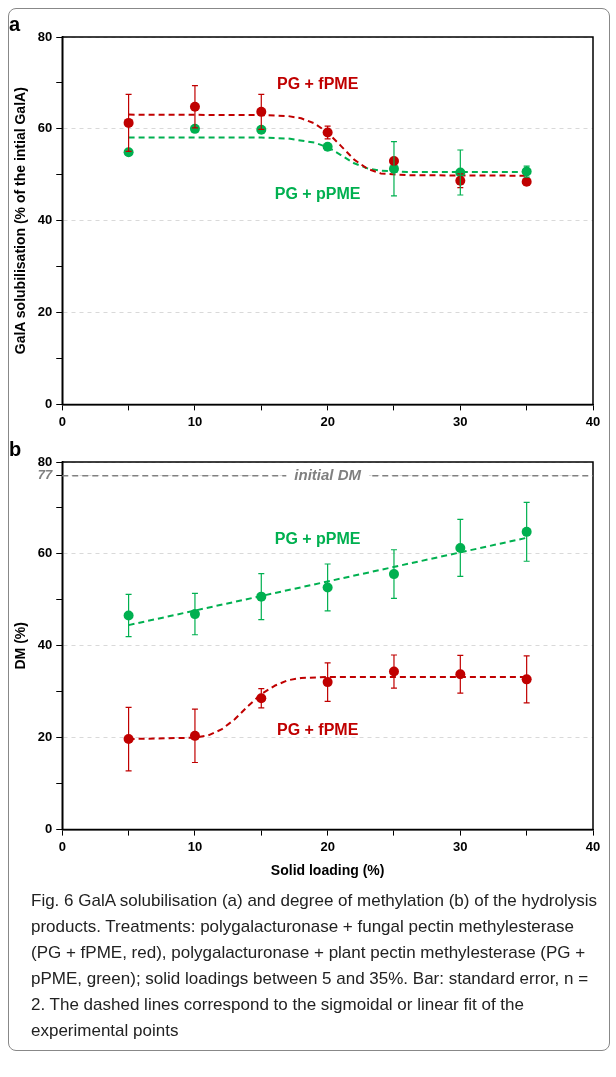 This screenshot has width=616, height=1077. What do you see at coordinates (327, 146) in the screenshot?
I see `point` at bounding box center [327, 146].